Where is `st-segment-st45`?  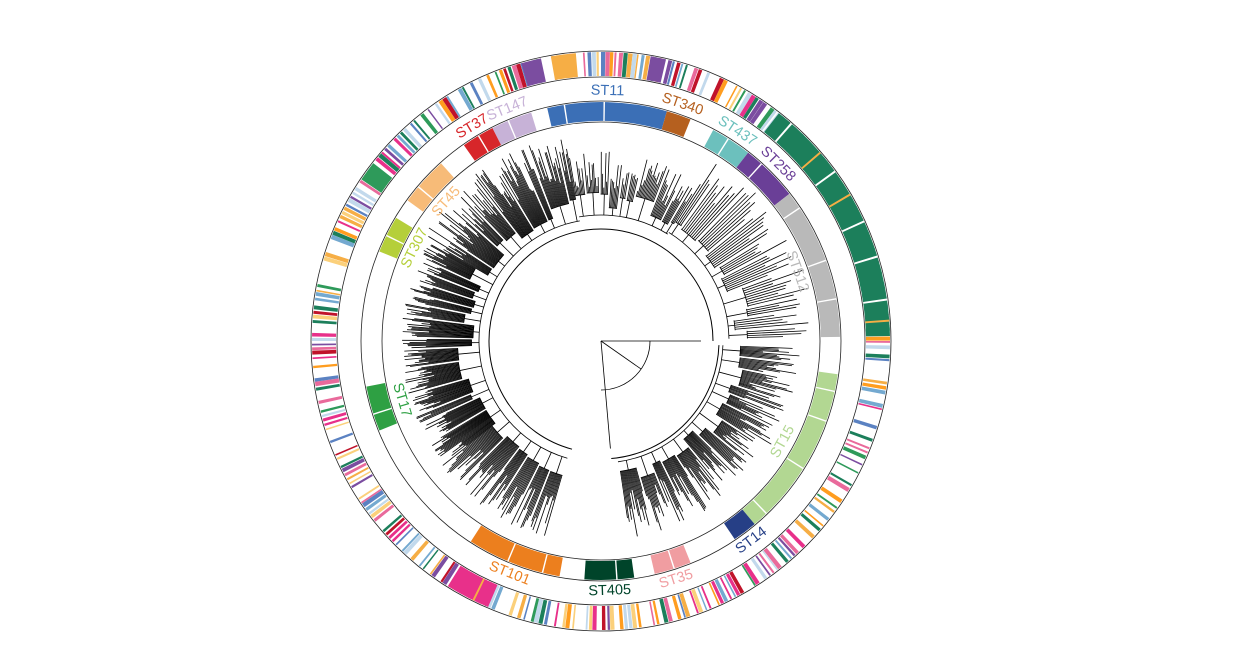
st-segment-st45 is located at coordinates (430, 187).